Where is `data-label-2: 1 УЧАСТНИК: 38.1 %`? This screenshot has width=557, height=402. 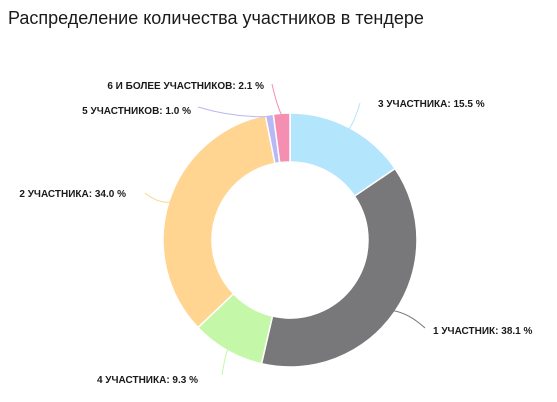
data-label-2: 1 УЧАСТНИК: 38.1 % is located at coordinates (483, 331).